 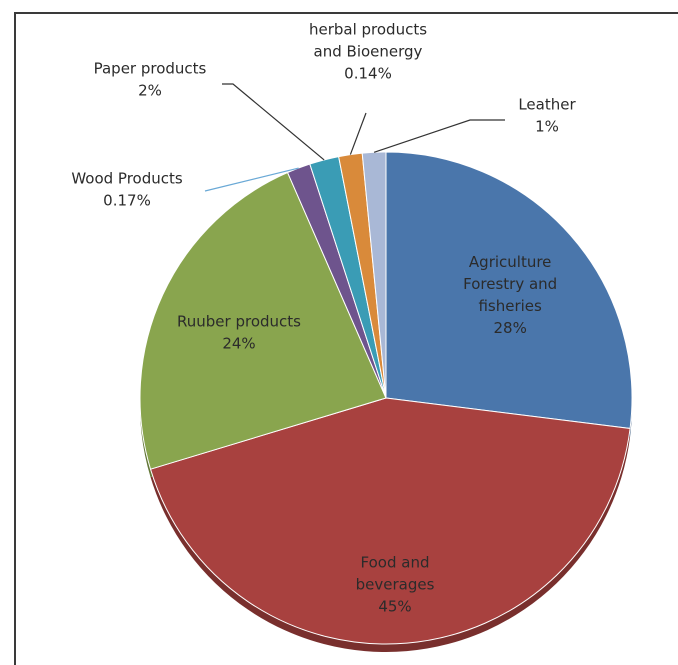 What do you see at coordinates (394, 607) in the screenshot?
I see `slice-label: 45%` at bounding box center [394, 607].